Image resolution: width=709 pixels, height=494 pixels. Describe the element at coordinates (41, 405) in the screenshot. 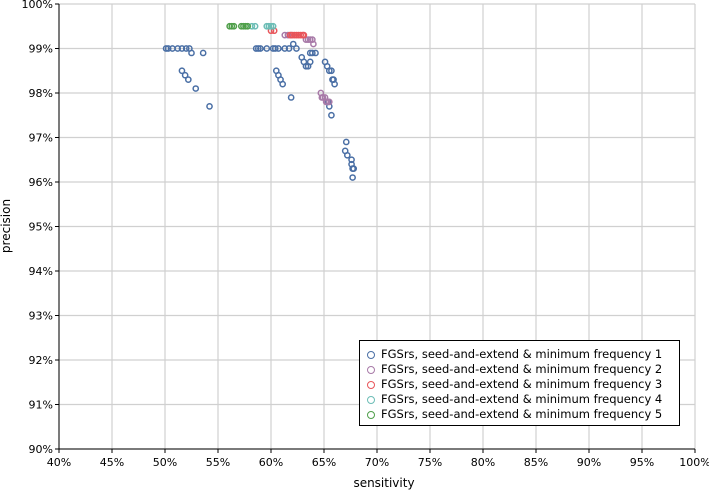

I see `y-tick-label: 91%` at that location.